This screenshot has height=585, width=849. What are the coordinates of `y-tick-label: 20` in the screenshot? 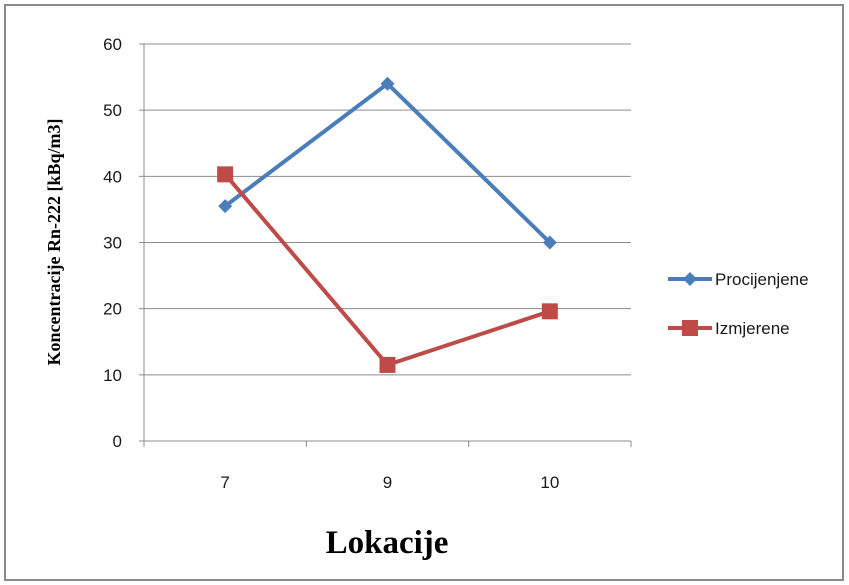 It's located at (112, 309).